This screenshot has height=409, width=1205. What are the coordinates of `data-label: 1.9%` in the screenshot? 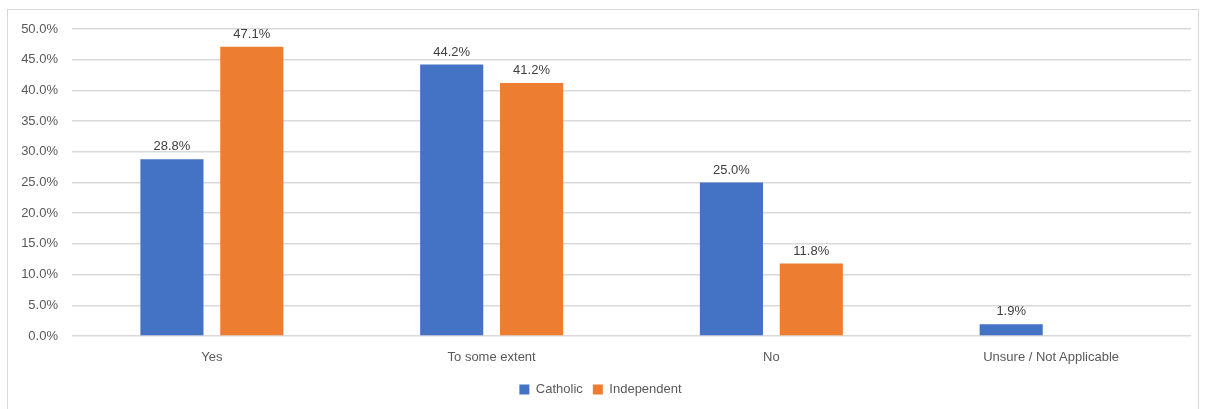 It's located at (1011, 311).